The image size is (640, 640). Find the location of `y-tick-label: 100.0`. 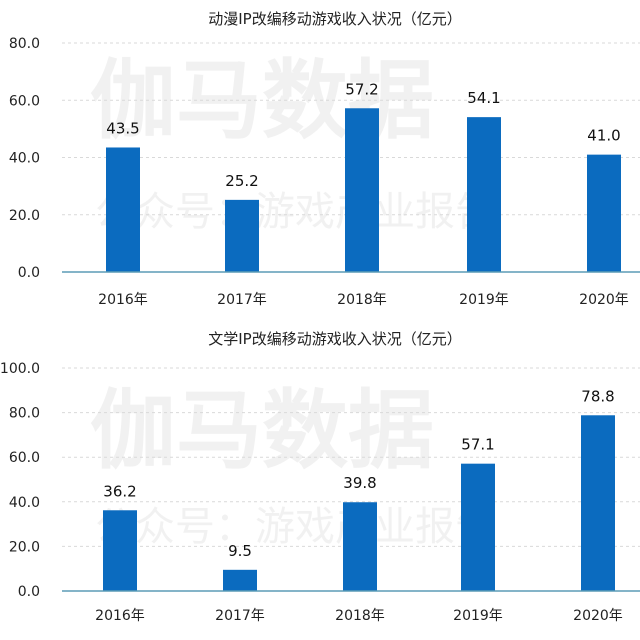

y-tick-label: 100.0 is located at coordinates (20, 369).